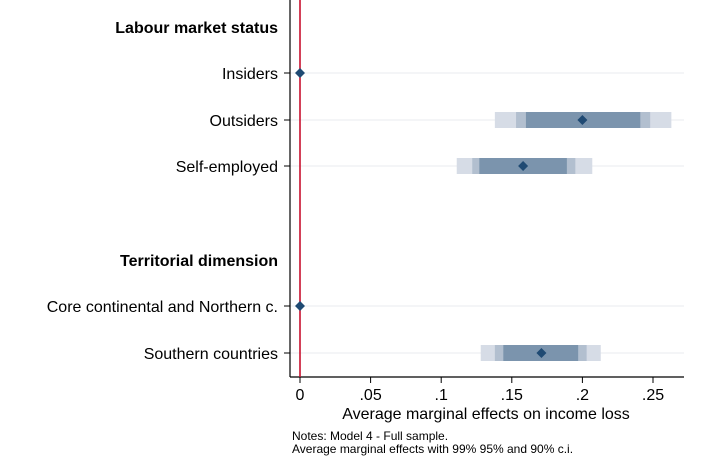  What do you see at coordinates (300, 395) in the screenshot?
I see `x-tick-label: 0` at bounding box center [300, 395].